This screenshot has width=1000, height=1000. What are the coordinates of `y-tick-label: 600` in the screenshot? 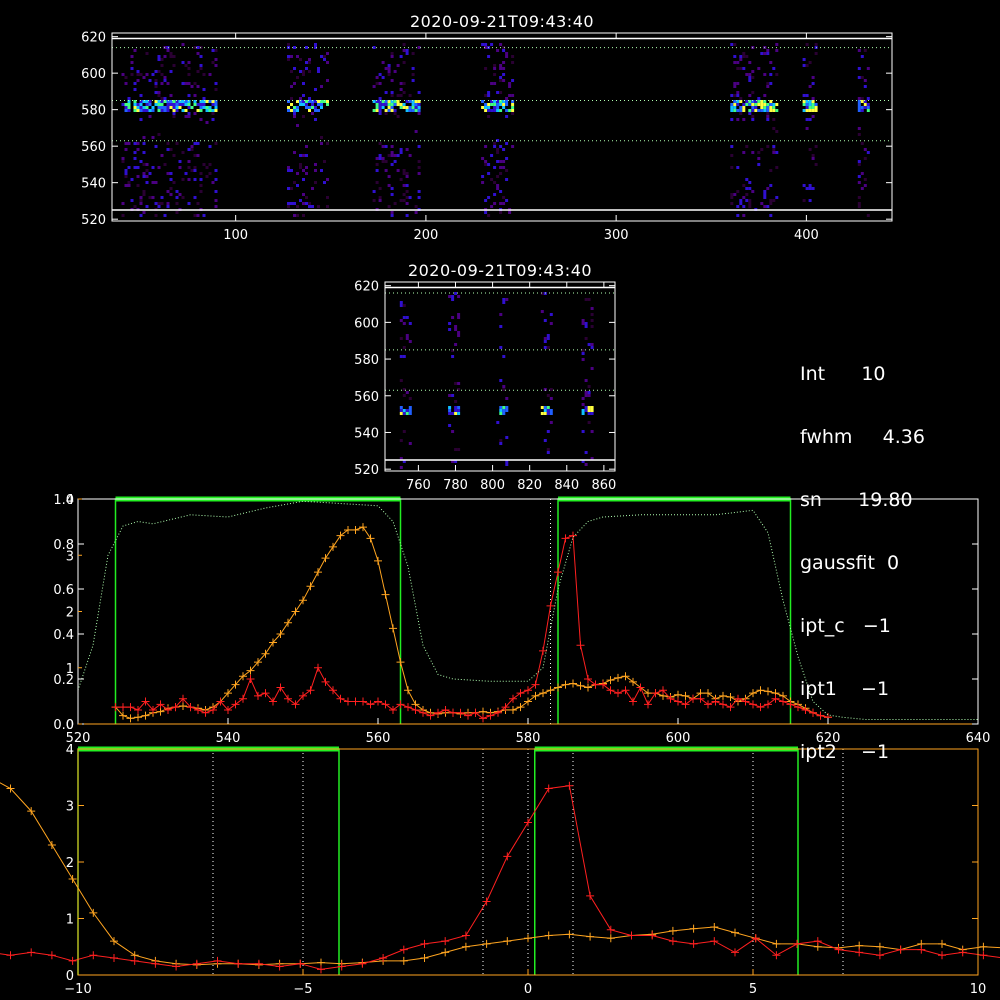 It's located at (366, 323).